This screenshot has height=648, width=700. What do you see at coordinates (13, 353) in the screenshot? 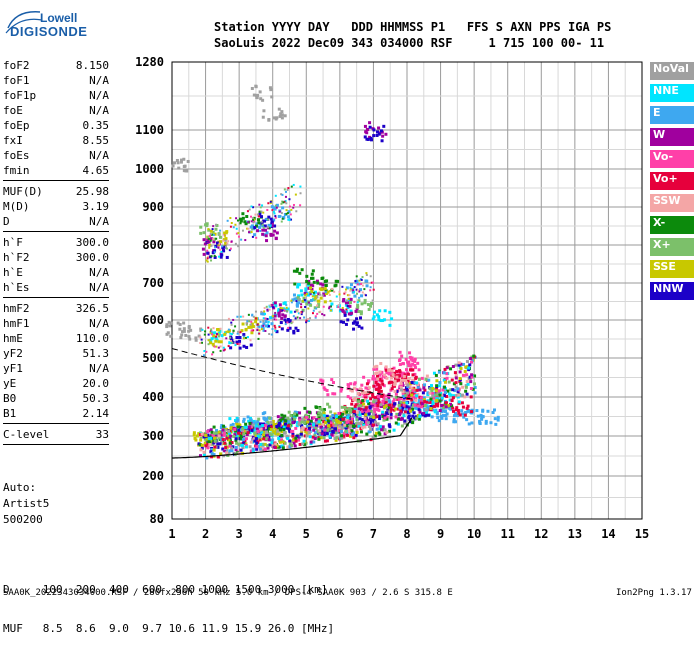
I see `param-label: yF2` at bounding box center [13, 353].